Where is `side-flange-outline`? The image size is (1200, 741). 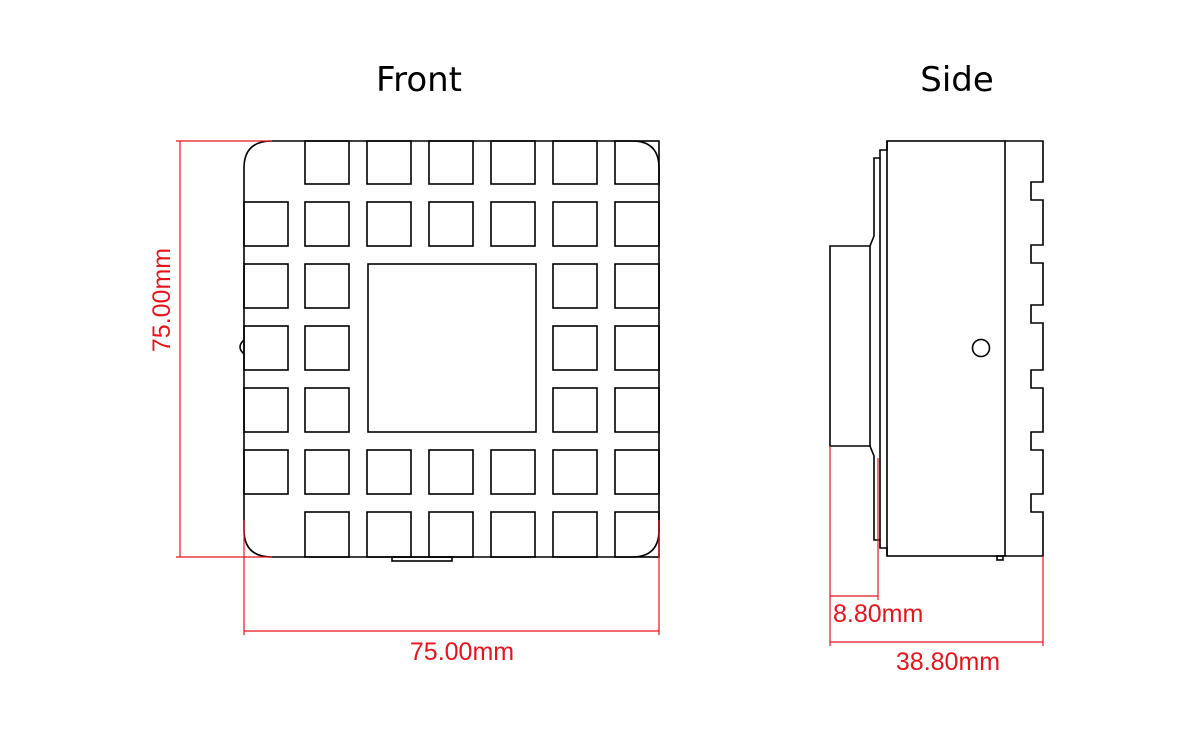
side-flange-outline is located at coordinates (858, 348).